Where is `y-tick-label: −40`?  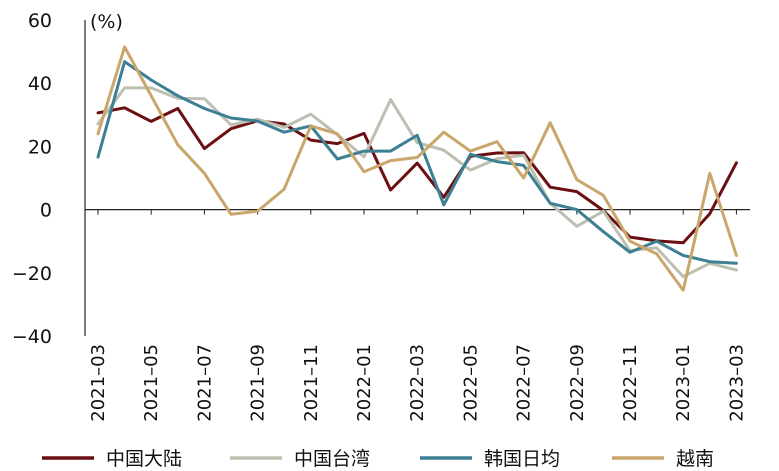 y-tick-label: −40 is located at coordinates (32, 337).